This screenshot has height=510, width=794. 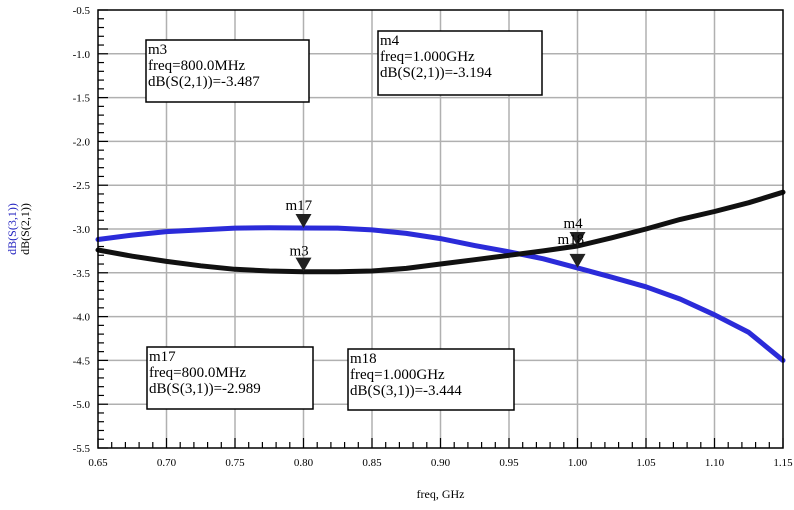 What do you see at coordinates (82, 55) in the screenshot?
I see `y-tick-label: -1.0` at bounding box center [82, 55].